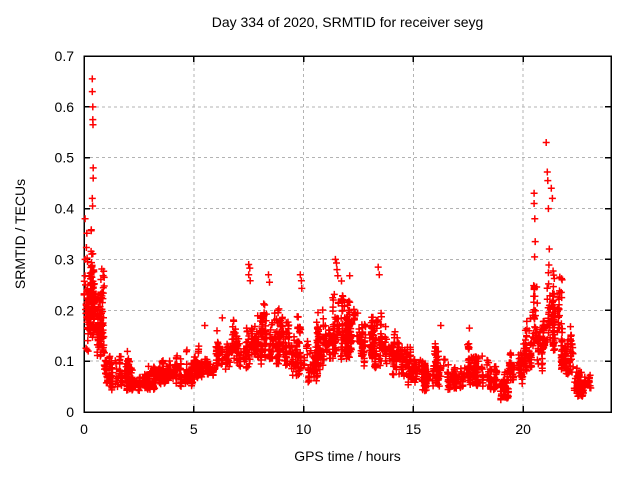  Describe the element at coordinates (65, 56) in the screenshot. I see `y-tick-label: 0.7` at that location.